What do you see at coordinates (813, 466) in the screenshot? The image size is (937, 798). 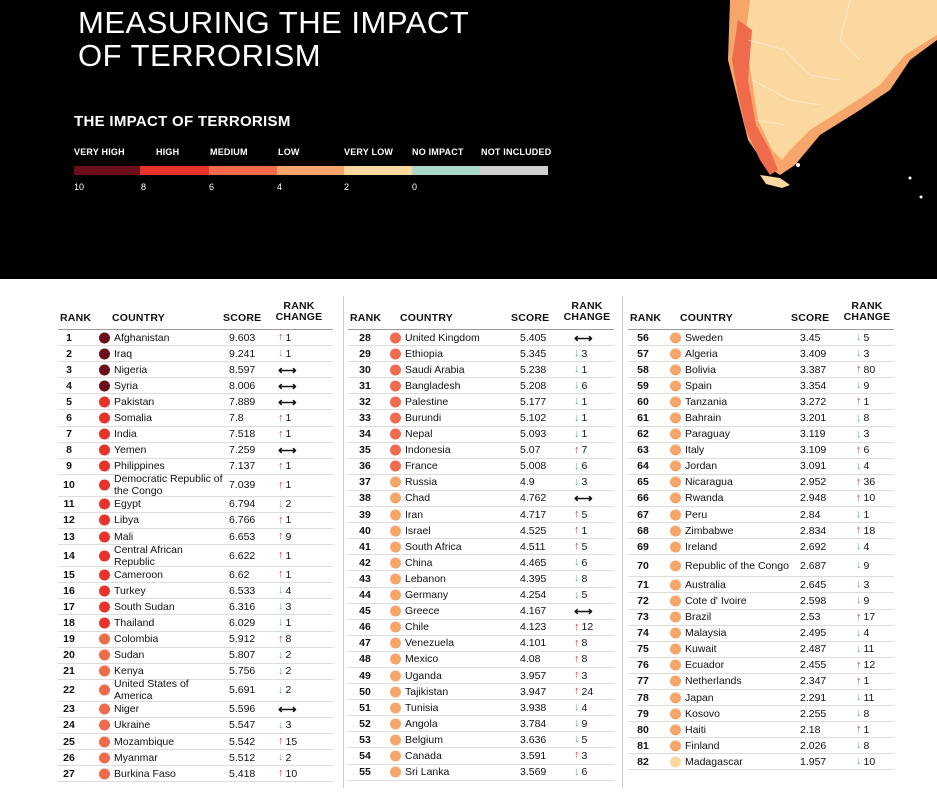 I see `score-cell: 3.091` at bounding box center [813, 466].